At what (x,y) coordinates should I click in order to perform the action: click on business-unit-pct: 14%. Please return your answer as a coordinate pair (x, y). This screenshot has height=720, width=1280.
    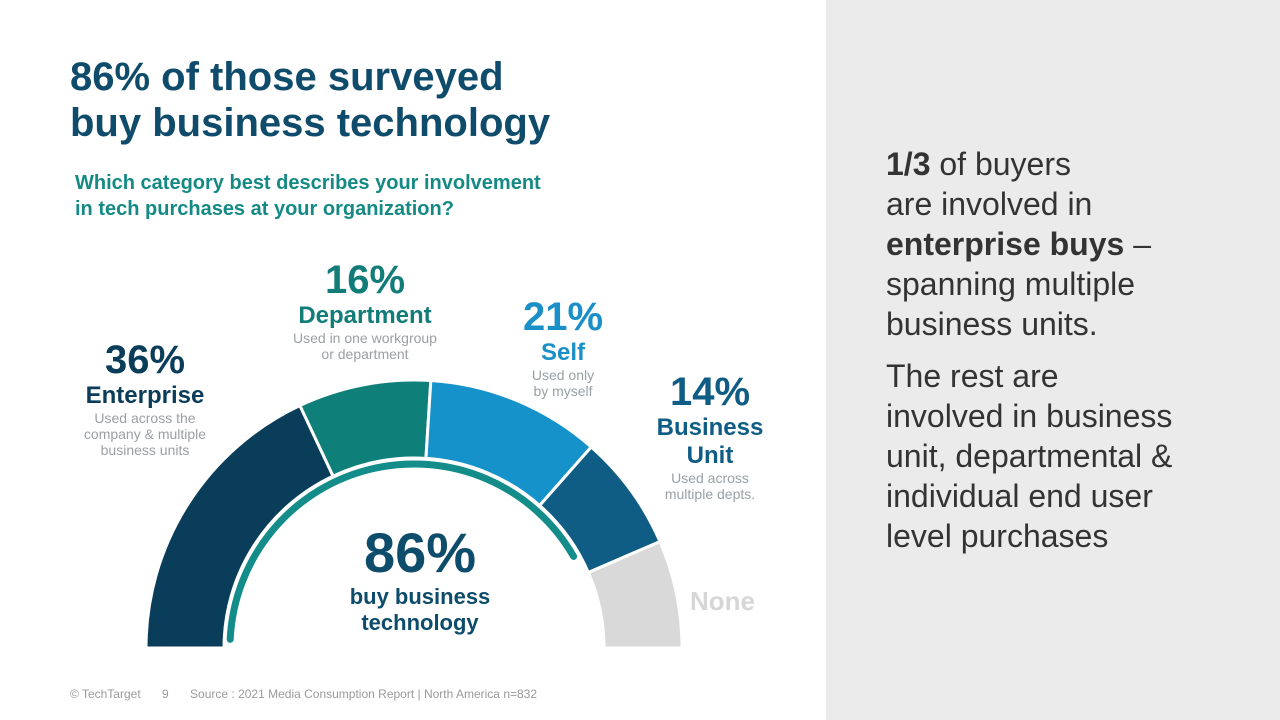
    Looking at the image, I should click on (710, 392).